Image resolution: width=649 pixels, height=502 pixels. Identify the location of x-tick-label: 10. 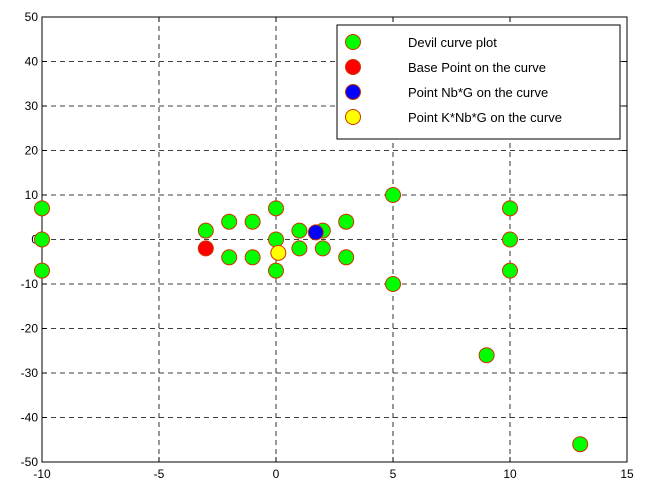
(510, 474).